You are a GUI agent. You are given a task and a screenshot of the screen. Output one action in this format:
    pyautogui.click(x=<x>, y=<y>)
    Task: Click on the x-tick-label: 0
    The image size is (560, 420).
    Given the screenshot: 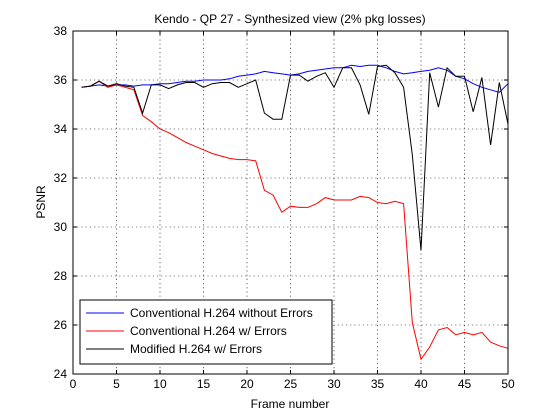 What is the action you would take?
    pyautogui.click(x=73, y=384)
    